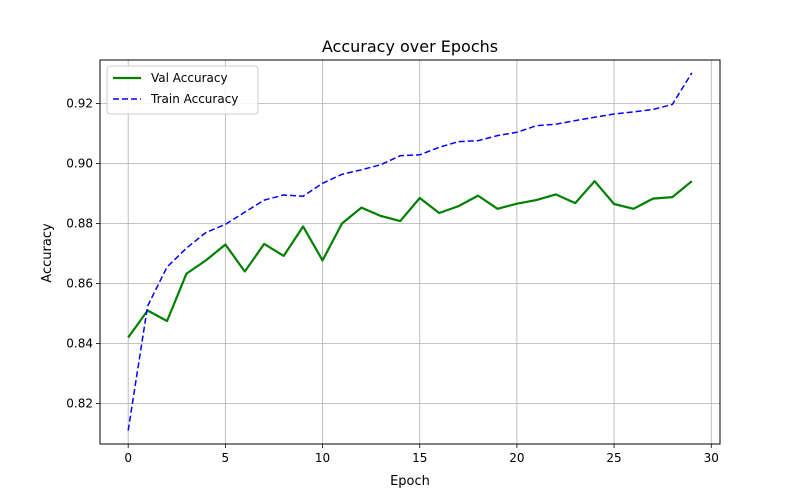 Image resolution: width=800 pixels, height=504 pixels. Describe the element at coordinates (79, 404) in the screenshot. I see `y-tick-label: 0.82` at that location.